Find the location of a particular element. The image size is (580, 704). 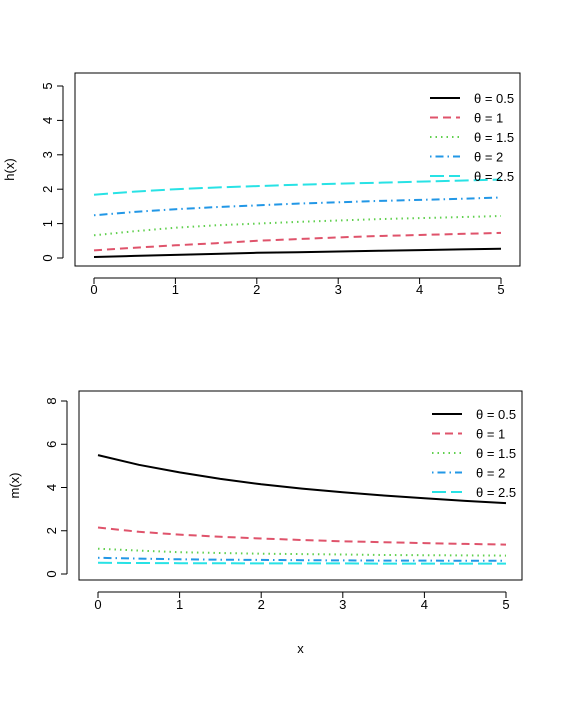

y-axis-label: h(x) is located at coordinates (9, 169).